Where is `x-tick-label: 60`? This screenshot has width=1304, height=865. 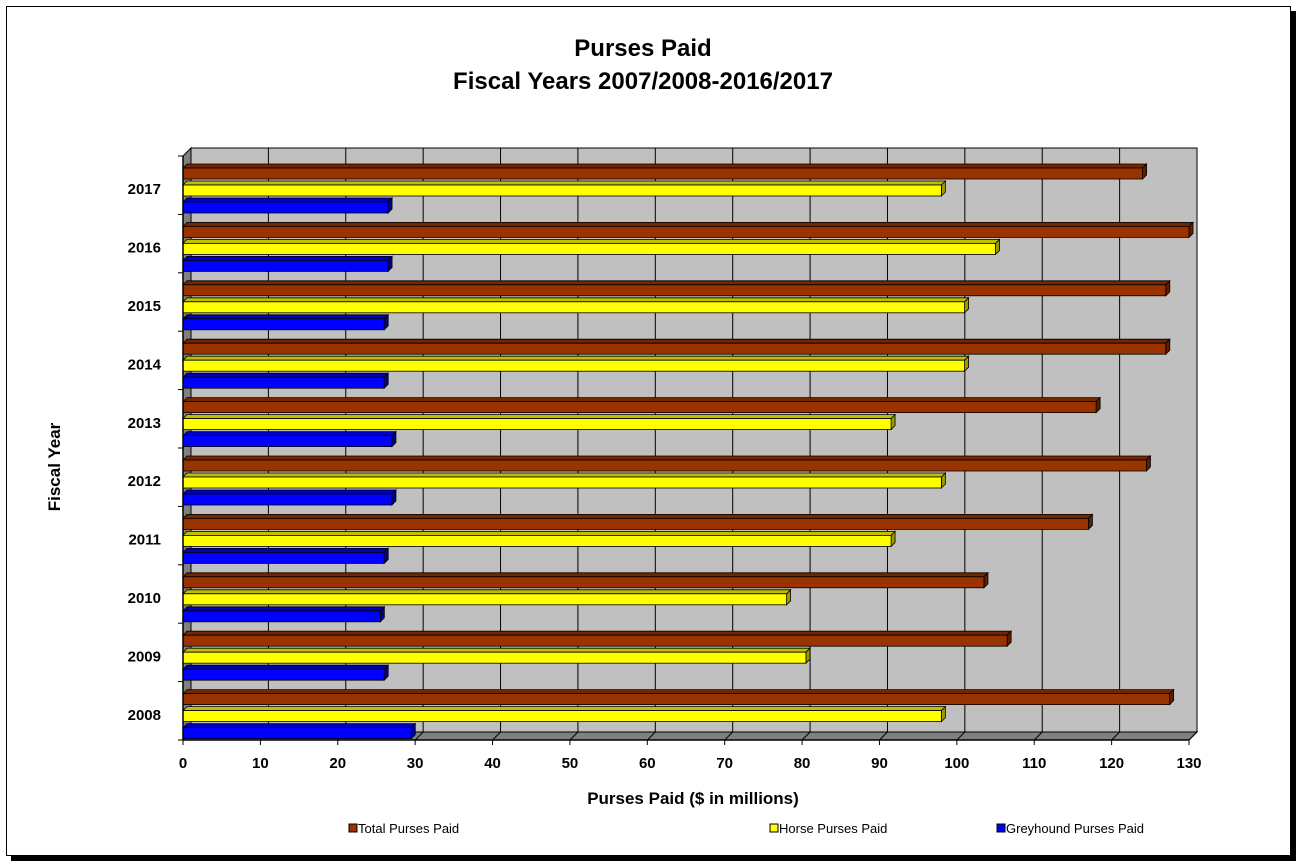 x-tick-label: 60 is located at coordinates (647, 763).